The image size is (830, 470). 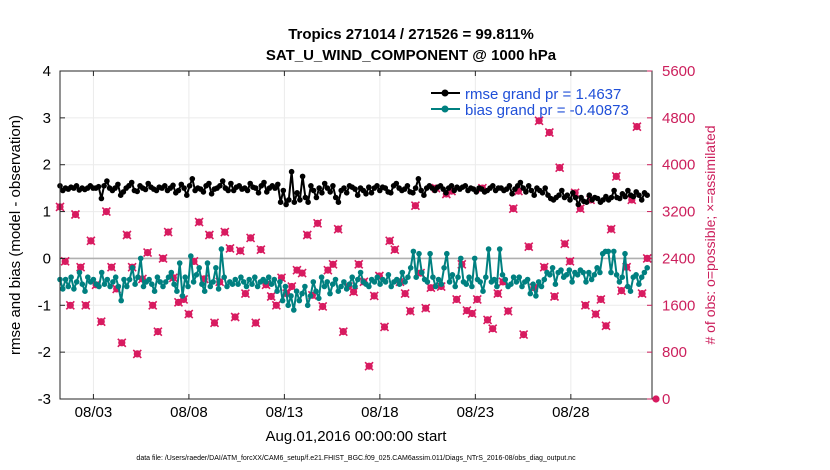 What do you see at coordinates (357, 436) in the screenshot?
I see `x-axis-label: Aug.01,2016 00:00:00 start` at bounding box center [357, 436].